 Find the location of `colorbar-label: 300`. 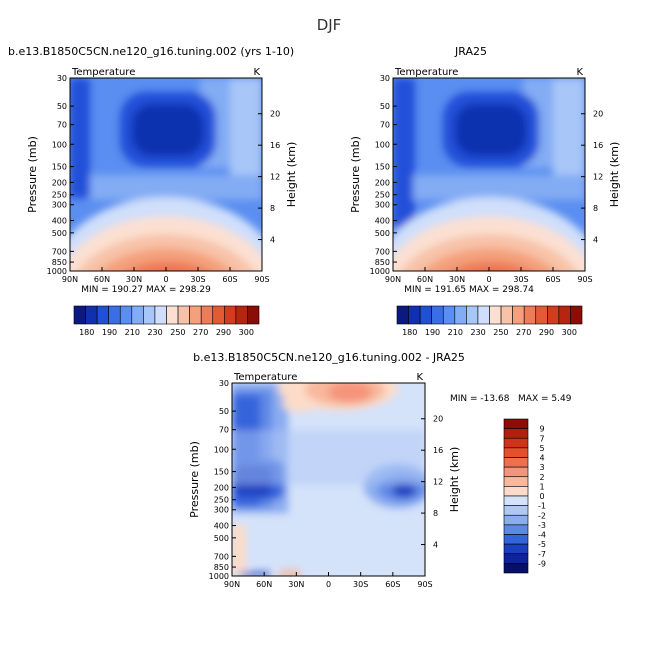

colorbar-label: 300 is located at coordinates (246, 332).